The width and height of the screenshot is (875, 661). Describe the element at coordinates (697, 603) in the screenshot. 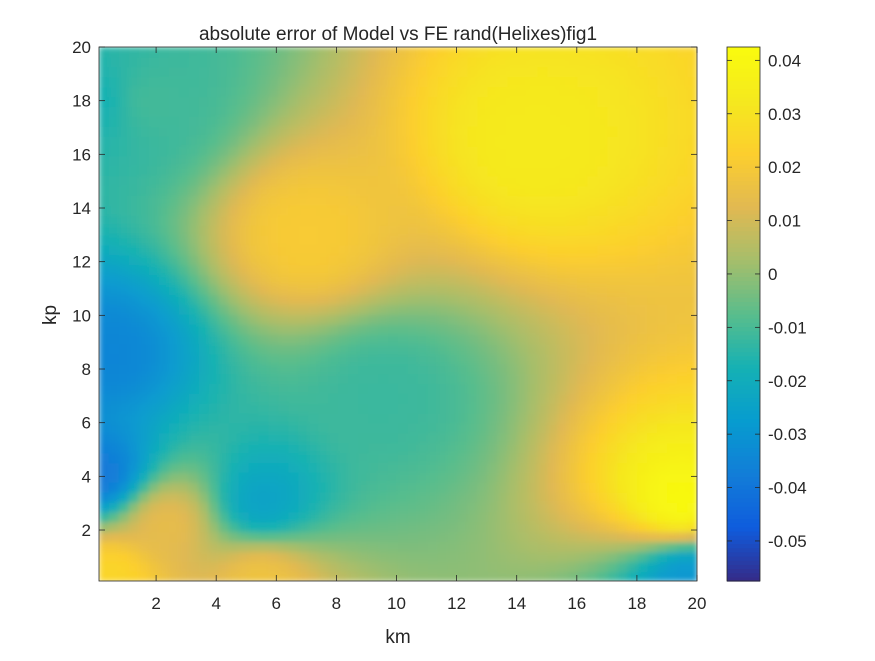

I see `x-tick-label: 20` at that location.